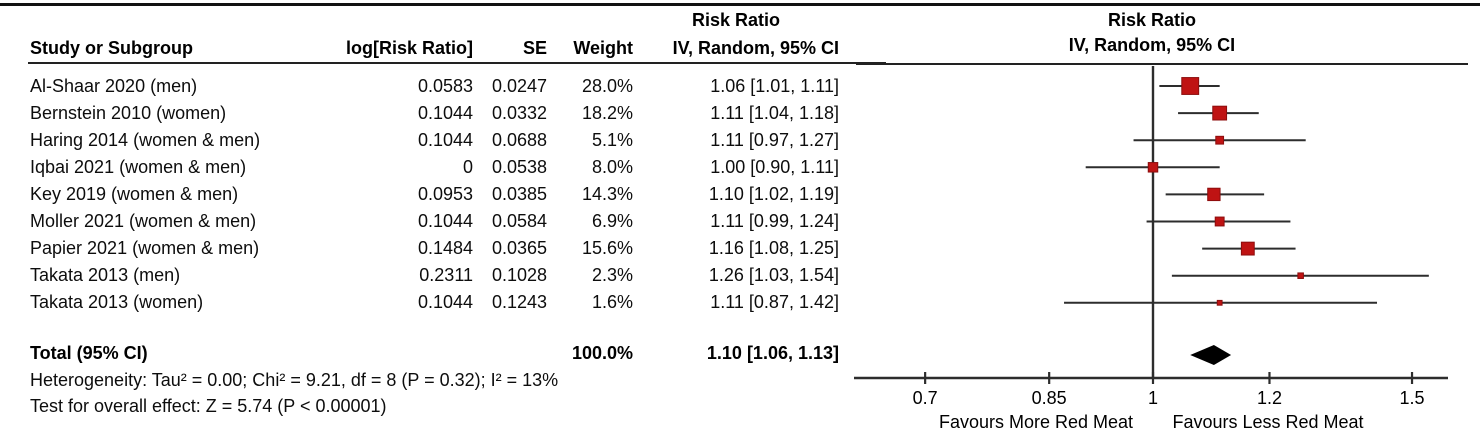  Describe the element at coordinates (1211, 355) in the screenshot. I see `total-diamond` at that location.